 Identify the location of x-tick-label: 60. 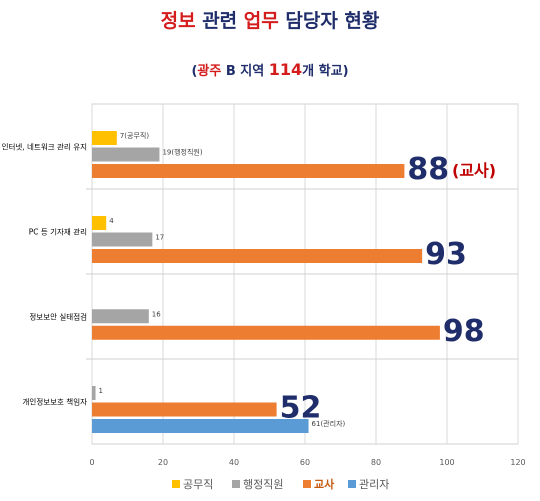
(305, 462).